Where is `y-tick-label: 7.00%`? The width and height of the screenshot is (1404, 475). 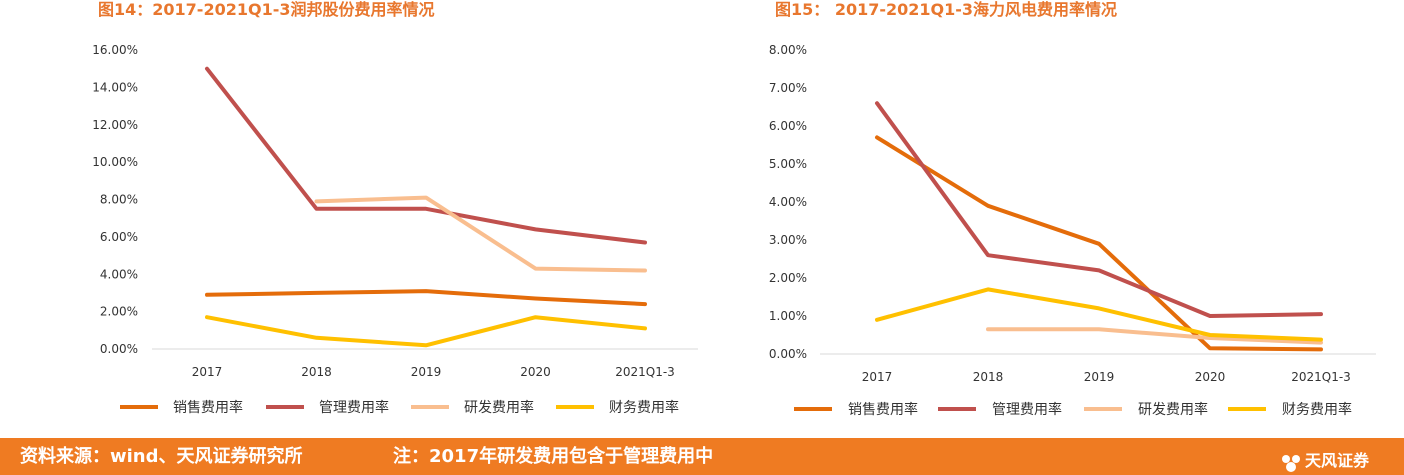 y-tick-label: 7.00% is located at coordinates (788, 88).